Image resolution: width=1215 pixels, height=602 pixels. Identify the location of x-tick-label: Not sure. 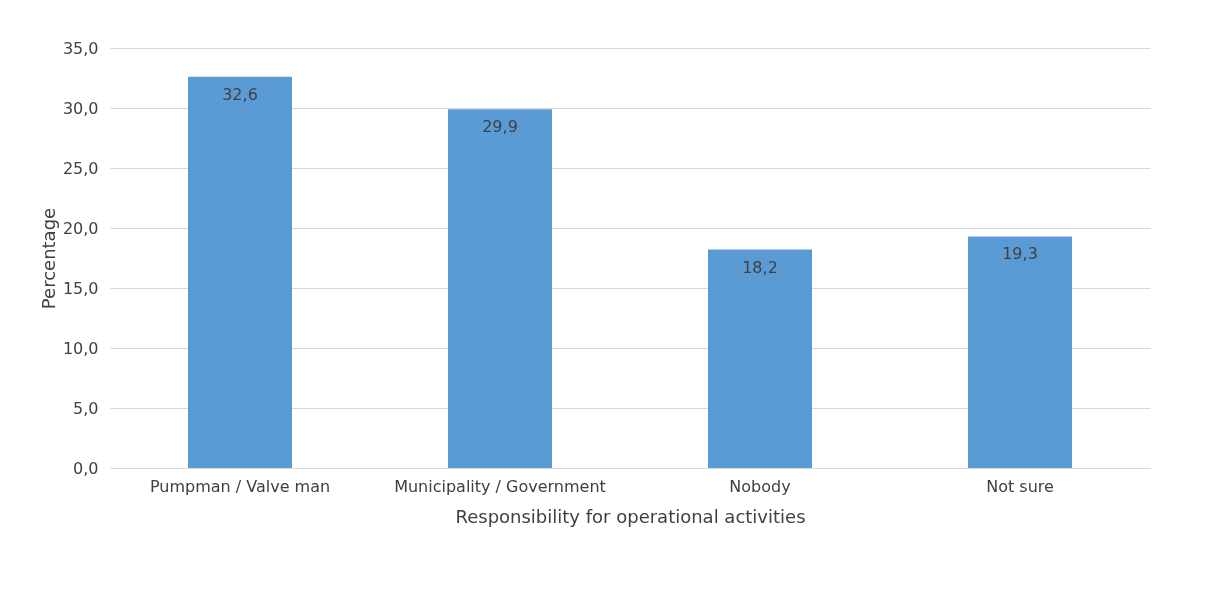
(1020, 486).